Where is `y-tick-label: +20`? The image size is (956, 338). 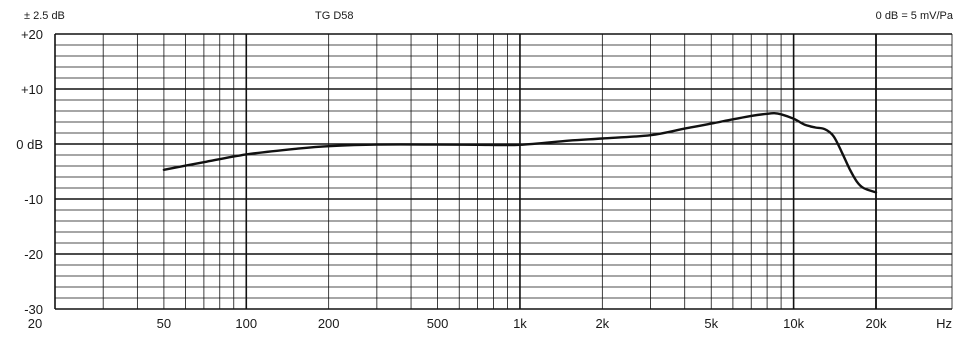
y-tick-label: +20 is located at coordinates (32, 34).